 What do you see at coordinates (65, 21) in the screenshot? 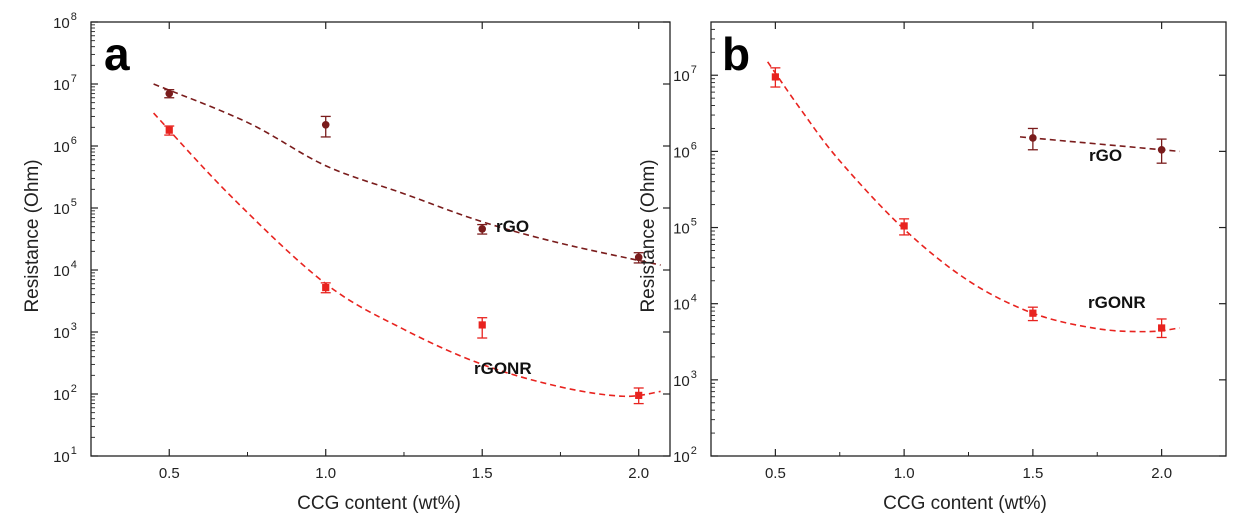
I see `y-tick-label: 10⁸` at bounding box center [65, 21].